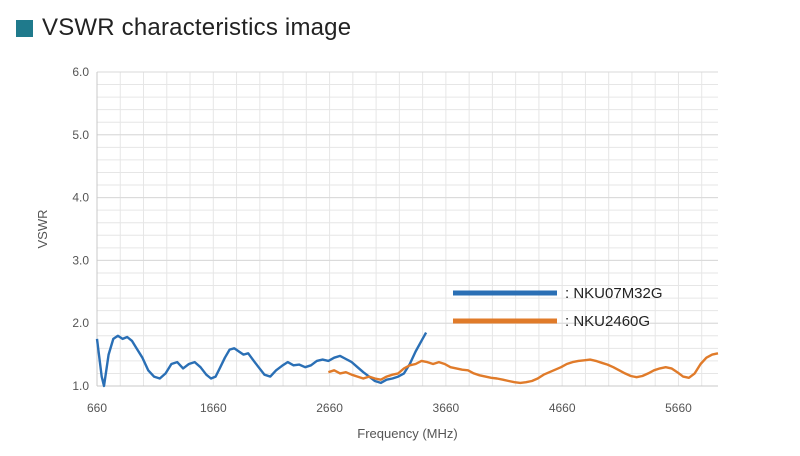 The width and height of the screenshot is (800, 456). Describe the element at coordinates (678, 408) in the screenshot. I see `x-tick-label: 5660` at that location.